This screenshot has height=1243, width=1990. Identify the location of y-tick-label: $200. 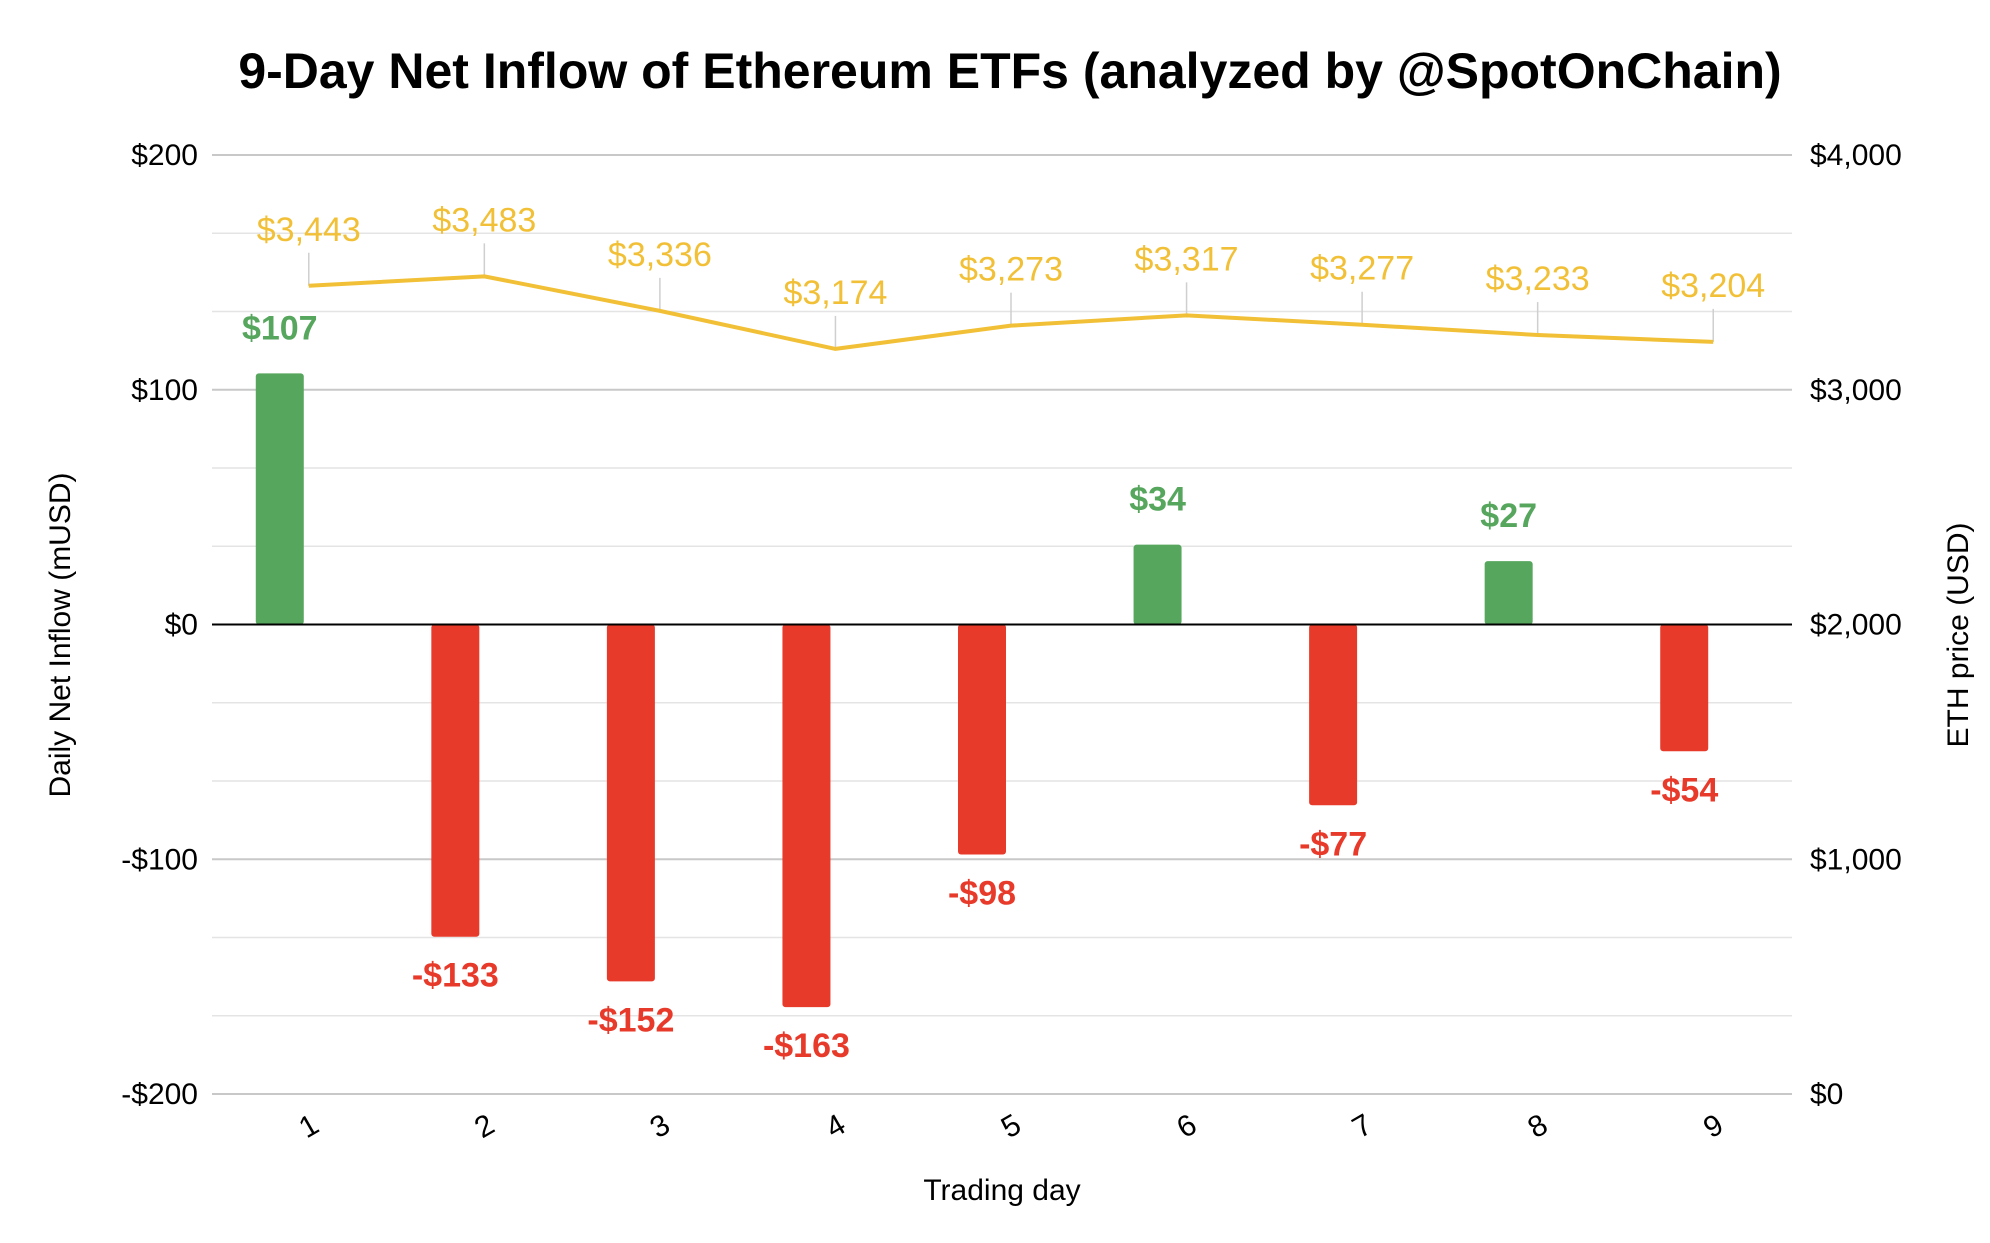
(164, 155).